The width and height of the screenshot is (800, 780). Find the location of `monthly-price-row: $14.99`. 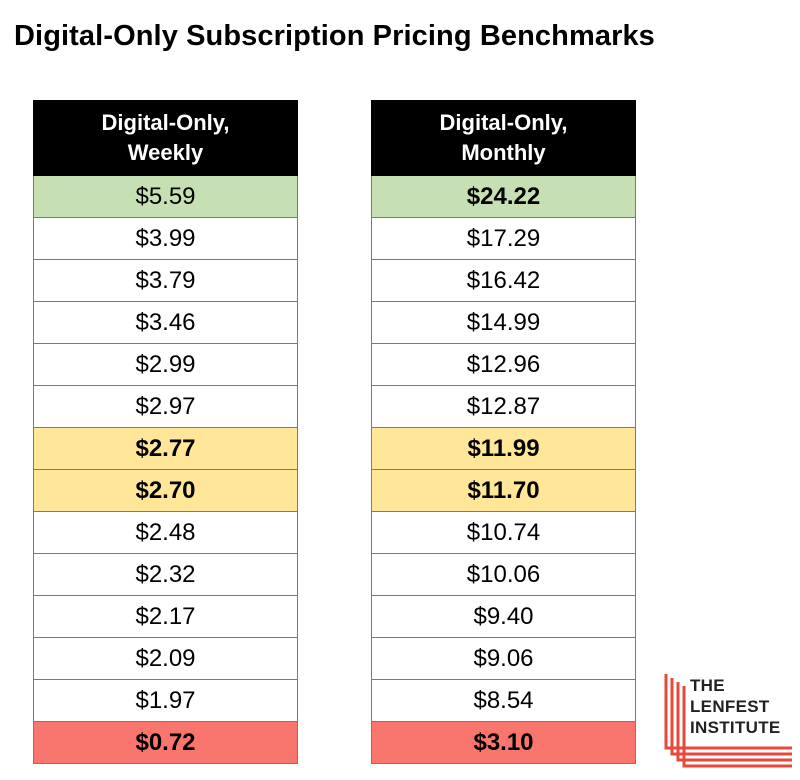

monthly-price-row: $14.99 is located at coordinates (503, 322).